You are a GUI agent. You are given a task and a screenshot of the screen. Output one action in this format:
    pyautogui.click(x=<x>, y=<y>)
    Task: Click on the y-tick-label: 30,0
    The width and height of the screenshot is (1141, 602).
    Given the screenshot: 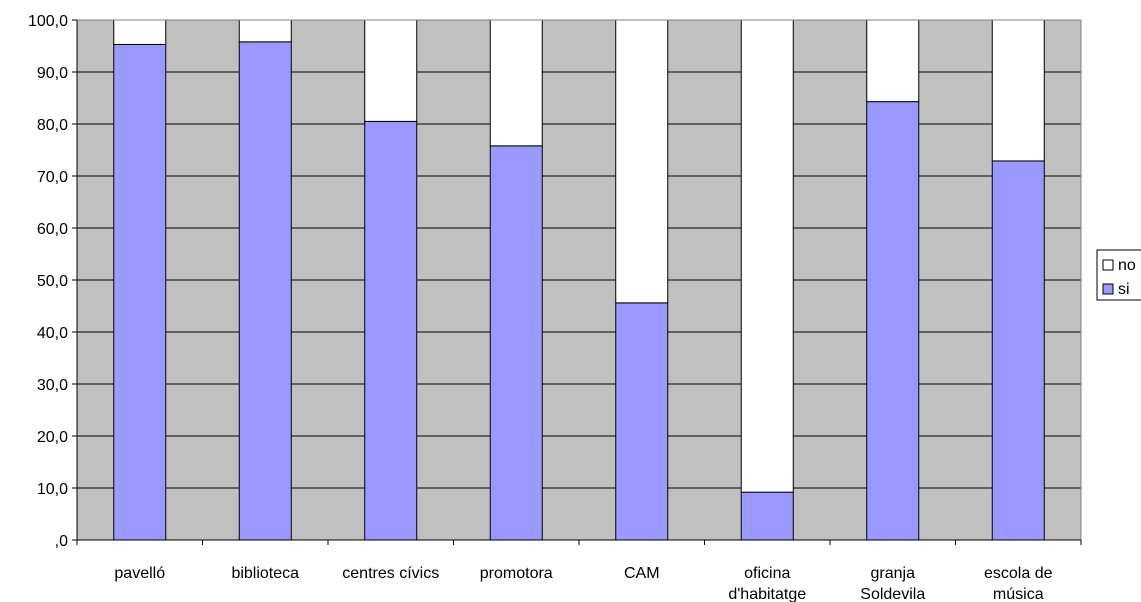 What is the action you would take?
    pyautogui.click(x=52, y=385)
    